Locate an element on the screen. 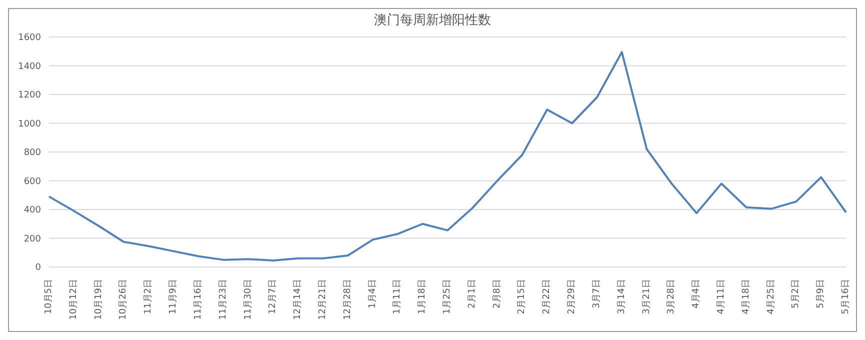 This screenshot has width=865, height=340. x-tick-label: 2月22日 is located at coordinates (547, 296).